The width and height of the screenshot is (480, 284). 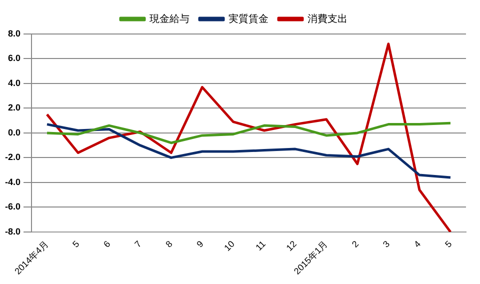 What do you see at coordinates (170, 18) in the screenshot?
I see `legend-label: 現金給与` at bounding box center [170, 18].